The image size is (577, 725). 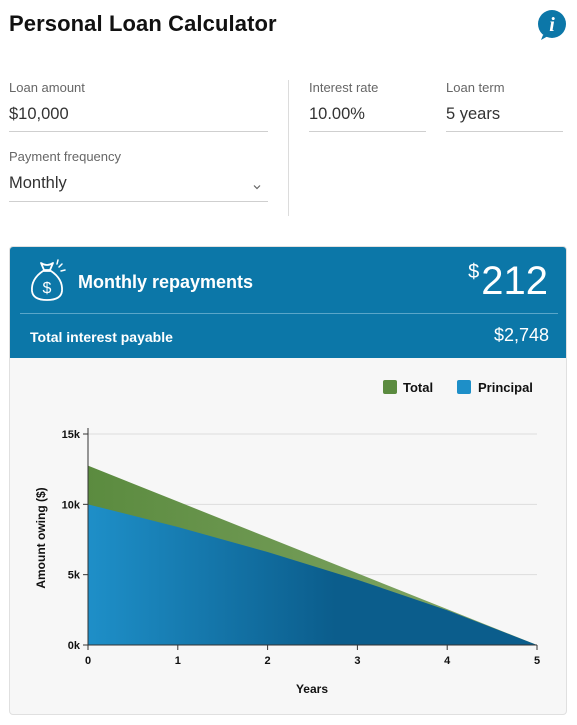 What do you see at coordinates (138, 131) in the screenshot?
I see `loan-amount-underline` at bounding box center [138, 131].